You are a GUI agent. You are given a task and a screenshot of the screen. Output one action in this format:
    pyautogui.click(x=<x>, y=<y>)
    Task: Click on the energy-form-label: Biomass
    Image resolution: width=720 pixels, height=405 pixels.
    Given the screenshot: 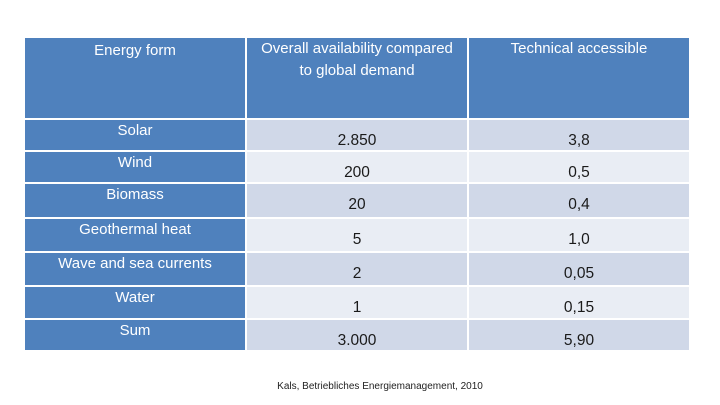 What is the action you would take?
    pyautogui.click(x=135, y=194)
    